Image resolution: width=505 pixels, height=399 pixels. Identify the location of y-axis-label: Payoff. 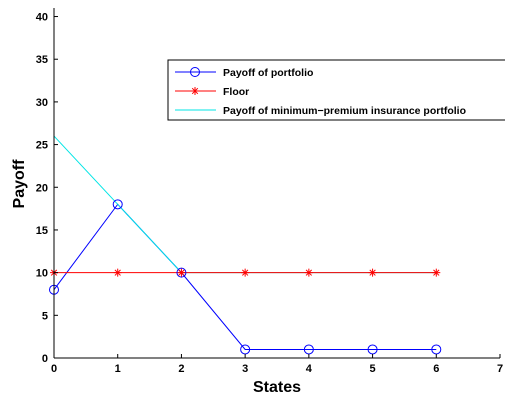
(19, 184).